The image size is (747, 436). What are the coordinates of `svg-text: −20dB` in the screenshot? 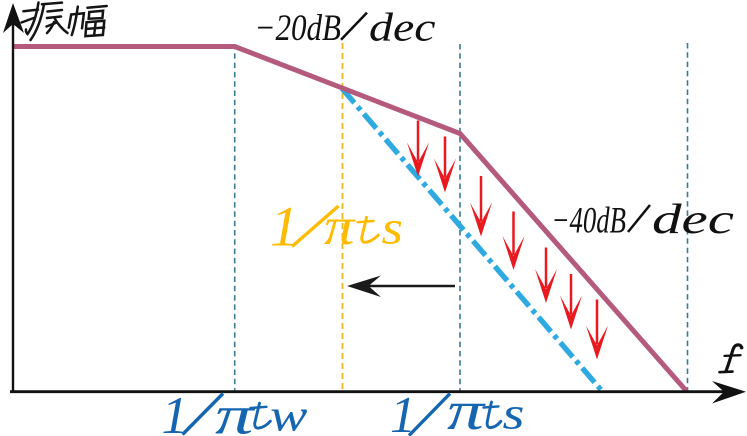 It's located at (298, 28).